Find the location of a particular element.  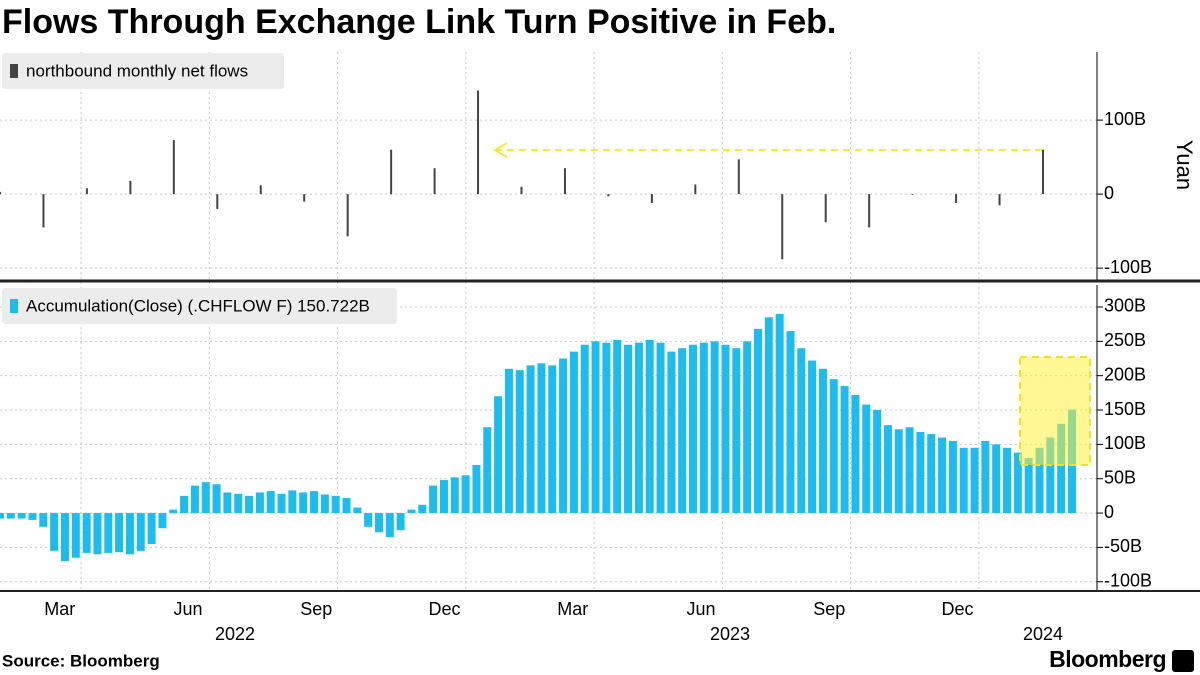

x-year-label: 2024 is located at coordinates (1043, 634).